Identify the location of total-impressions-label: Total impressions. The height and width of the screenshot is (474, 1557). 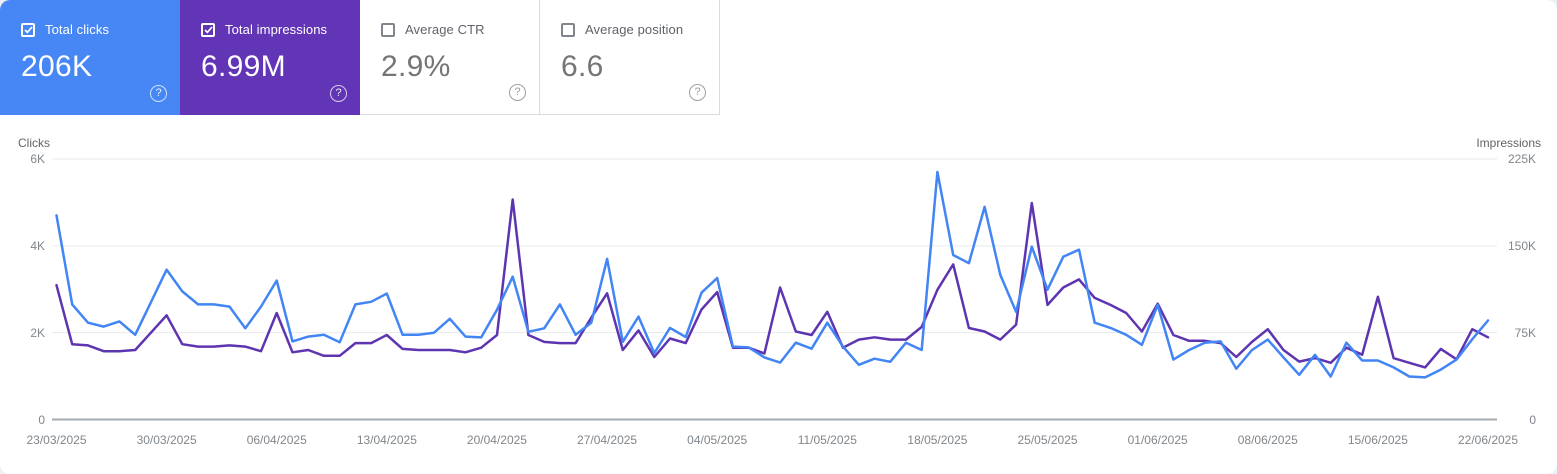
(276, 29).